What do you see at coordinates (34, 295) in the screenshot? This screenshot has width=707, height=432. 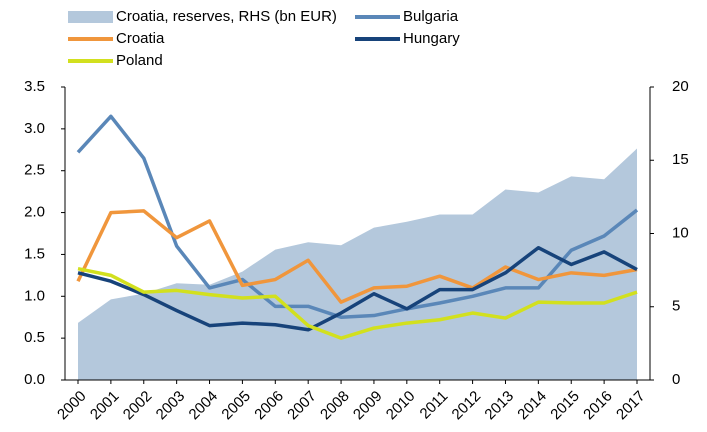 I see `y-tick-label: 1.0` at bounding box center [34, 295].